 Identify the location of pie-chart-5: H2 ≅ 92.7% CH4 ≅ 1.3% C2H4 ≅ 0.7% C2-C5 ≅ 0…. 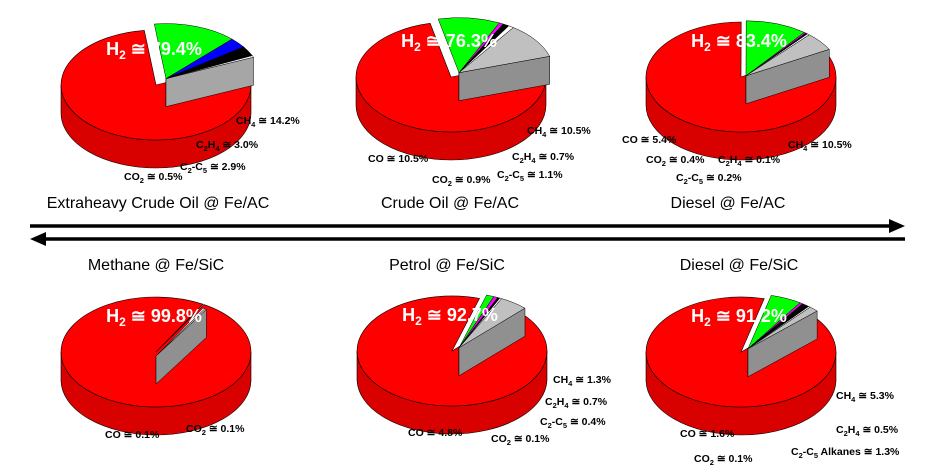
(484, 352).